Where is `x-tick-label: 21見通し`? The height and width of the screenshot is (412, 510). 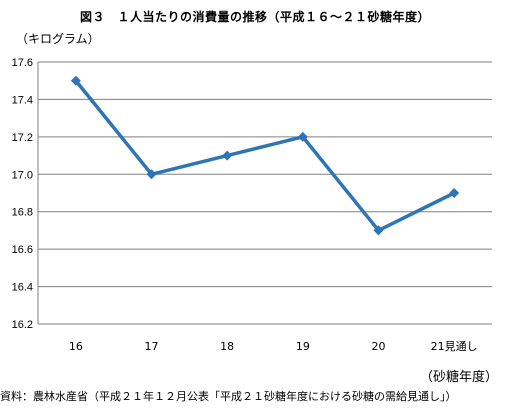 x-tick-label: 21見通し is located at coordinates (454, 346).